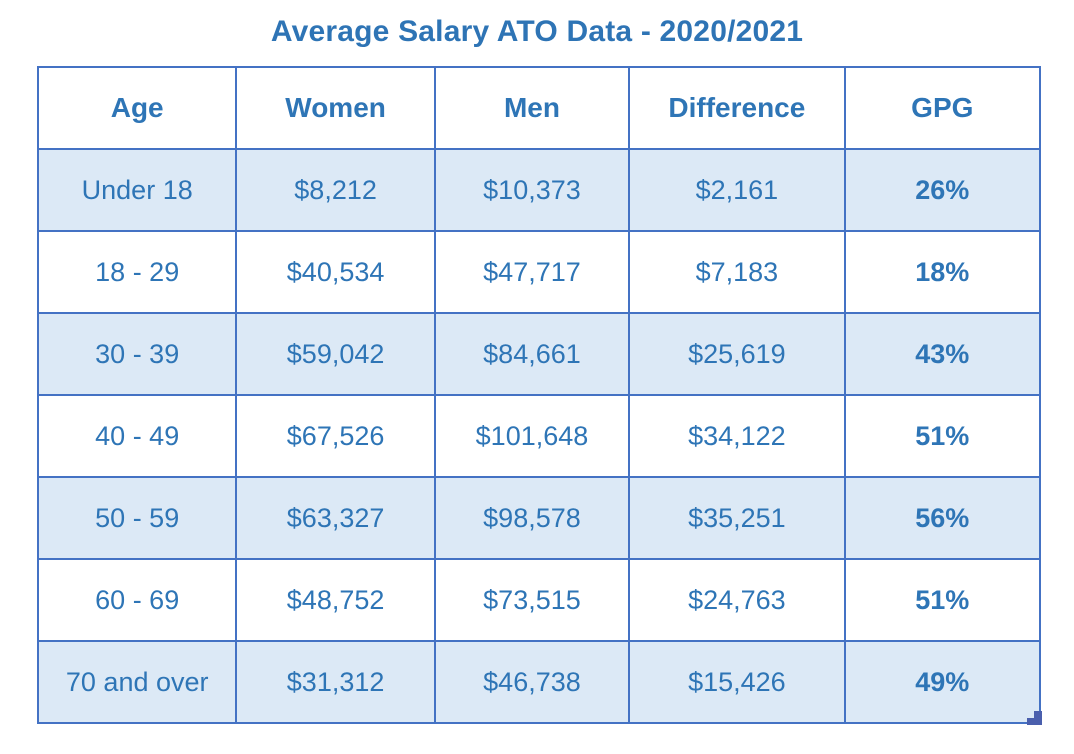 This screenshot has height=754, width=1074. I want to click on table-header-row: Age Women Men Difference GPG, so click(539, 108).